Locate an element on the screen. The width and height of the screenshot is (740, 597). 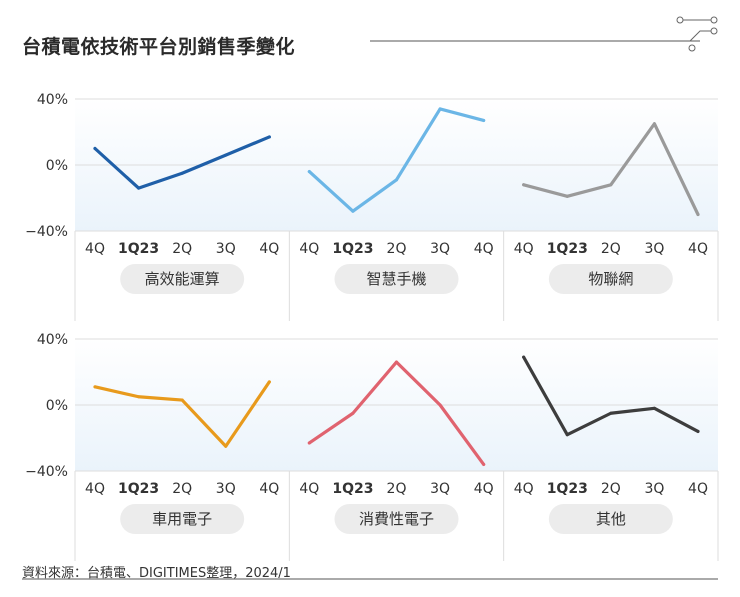
source-note: 資料來源：台積電、DIGITIMES整理，2024/1 is located at coordinates (156, 573).